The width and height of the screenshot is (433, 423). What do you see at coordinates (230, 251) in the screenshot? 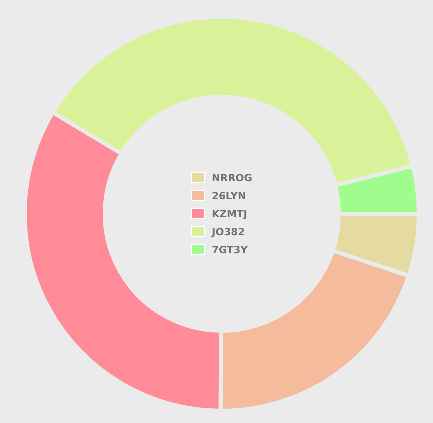
I see `legend-label: 7GT3Y` at bounding box center [230, 251].